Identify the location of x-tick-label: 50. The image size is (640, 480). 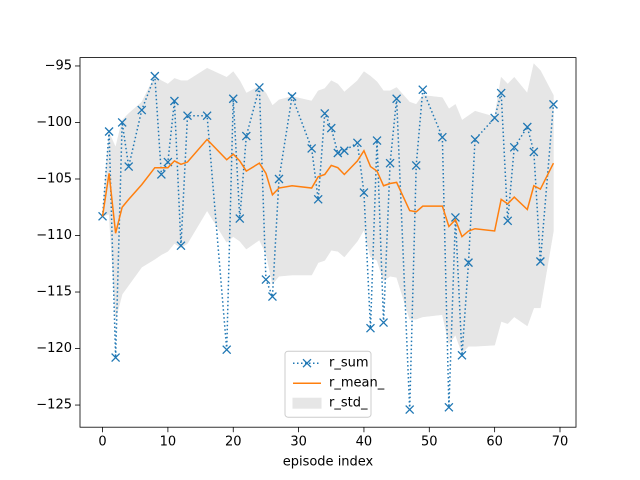
(429, 442).